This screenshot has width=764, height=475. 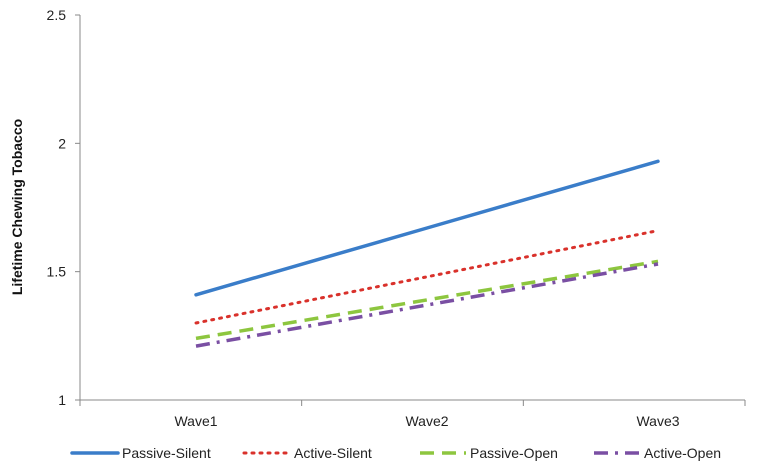 I want to click on x-ticks: Wave1 Wave2 Wave3, so click(x=412, y=414).